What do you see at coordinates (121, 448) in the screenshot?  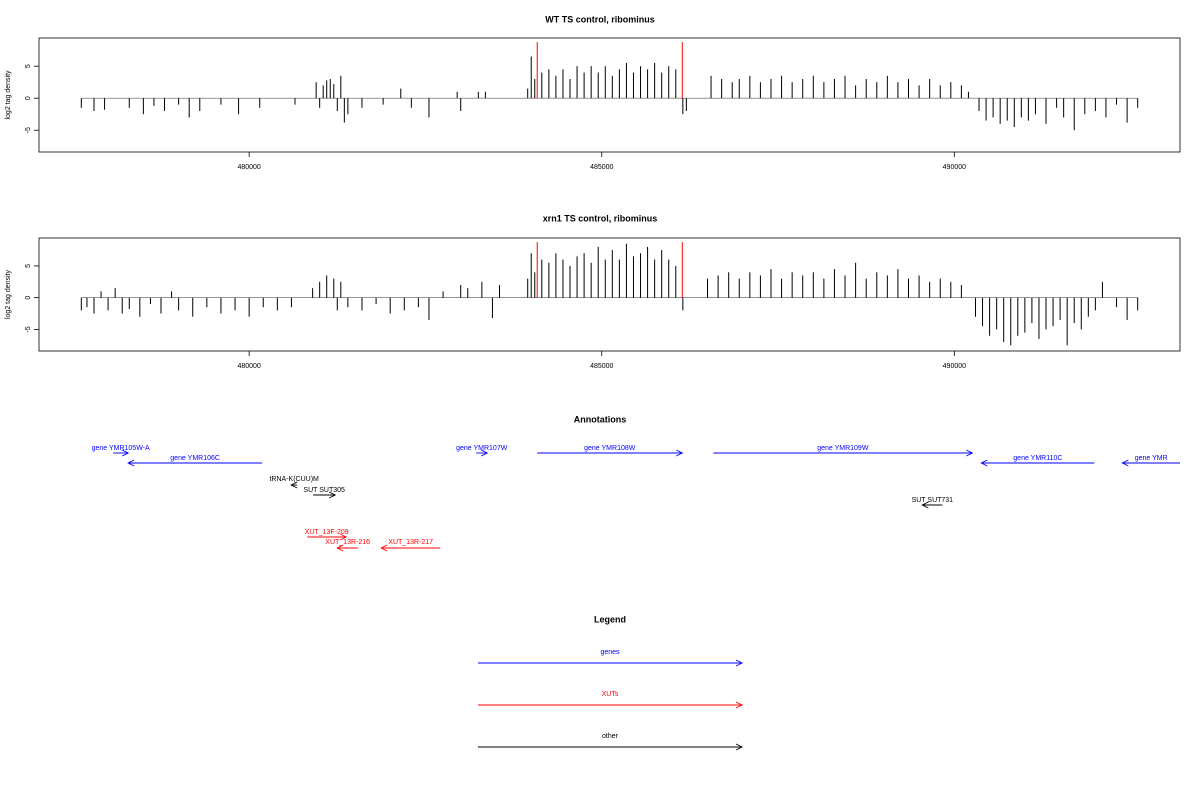 I see `feature-label: gene YMR105W-A` at bounding box center [121, 448].